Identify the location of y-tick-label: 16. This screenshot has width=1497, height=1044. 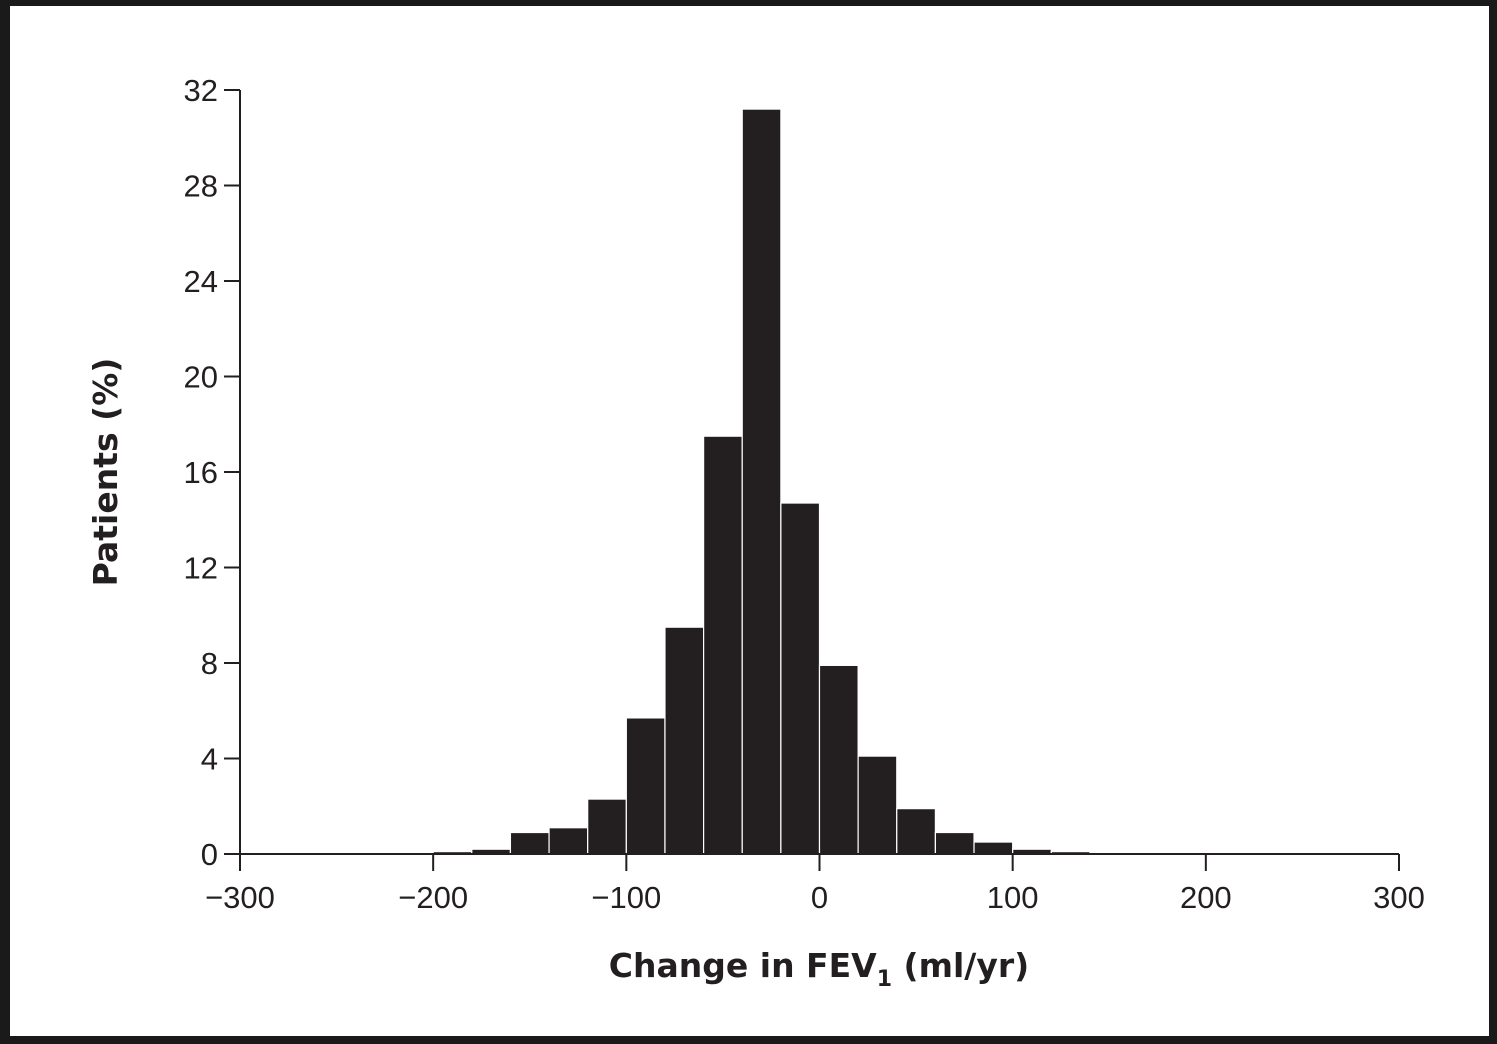
(201, 472).